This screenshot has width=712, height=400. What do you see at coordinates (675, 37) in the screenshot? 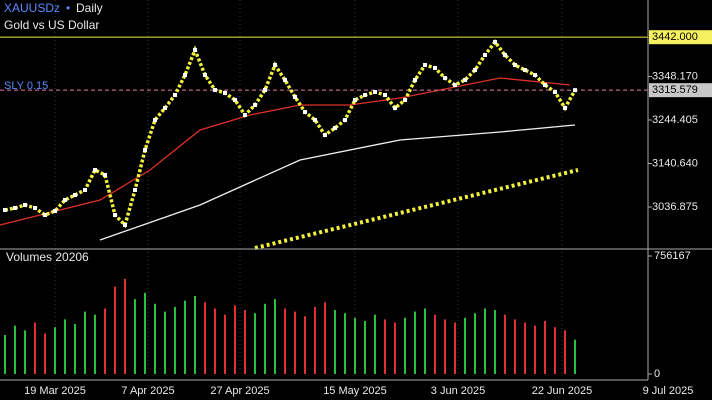
I see `level-label: 3442.000` at bounding box center [675, 37].